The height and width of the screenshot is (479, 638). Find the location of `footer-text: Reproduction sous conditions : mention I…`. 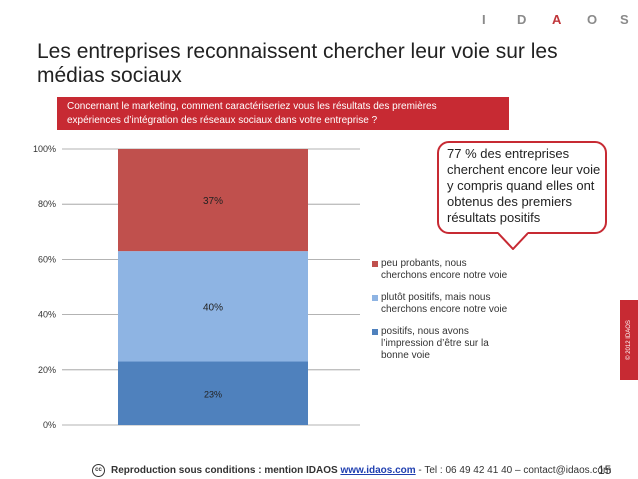

footer-text: Reproduction sous conditions : mention I… is located at coordinates (224, 471).